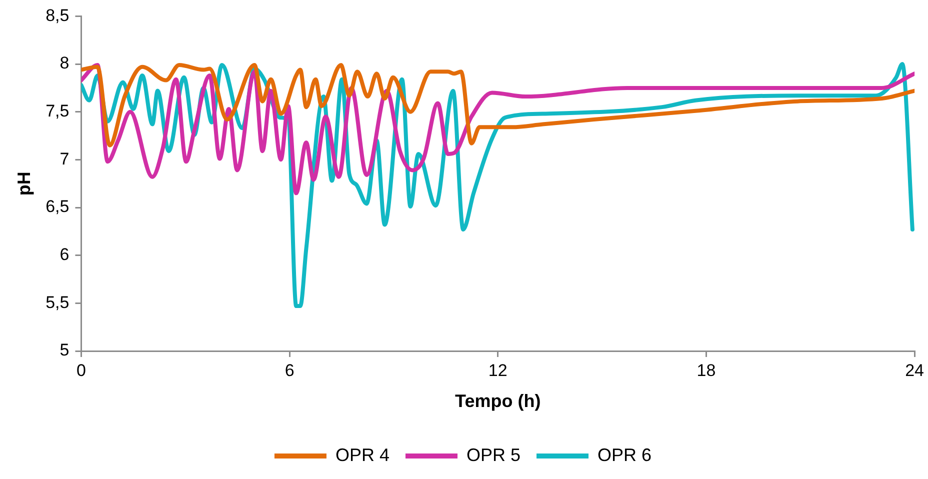  I want to click on y-tick-label: 7,5, so click(58, 111).